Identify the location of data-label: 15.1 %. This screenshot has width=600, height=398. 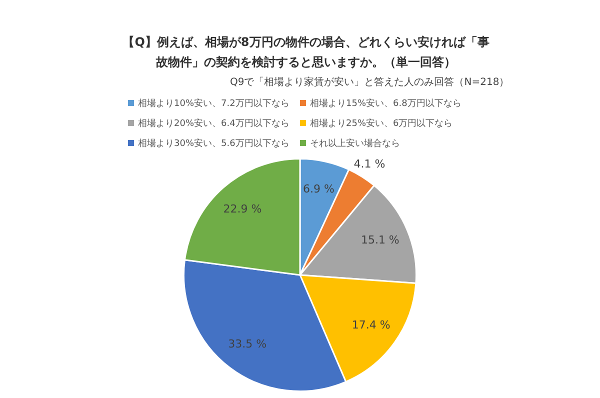
(380, 240).